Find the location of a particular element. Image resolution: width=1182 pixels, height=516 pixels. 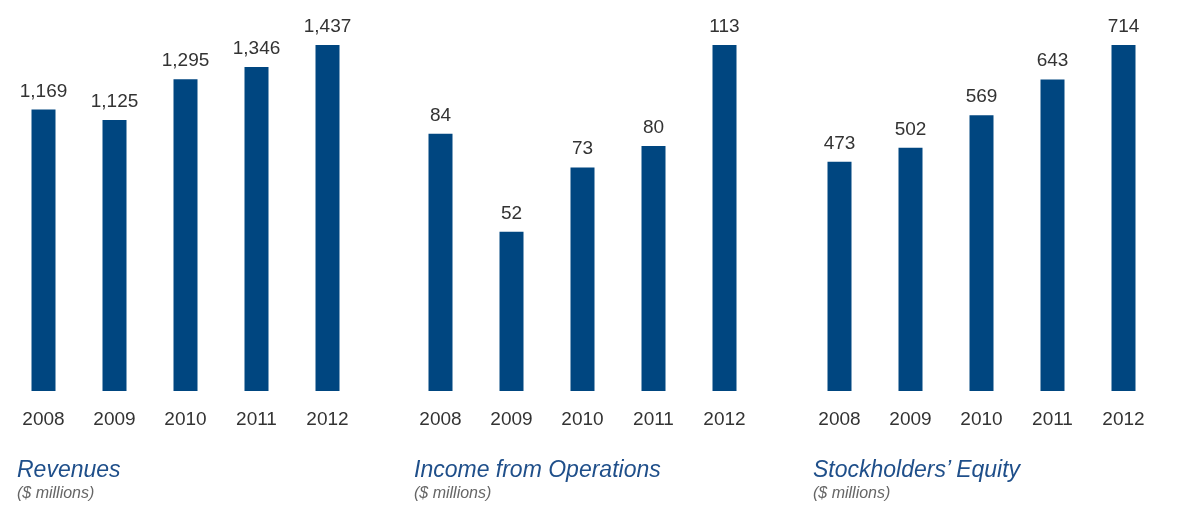

data-label: 1,169 is located at coordinates (43, 90).